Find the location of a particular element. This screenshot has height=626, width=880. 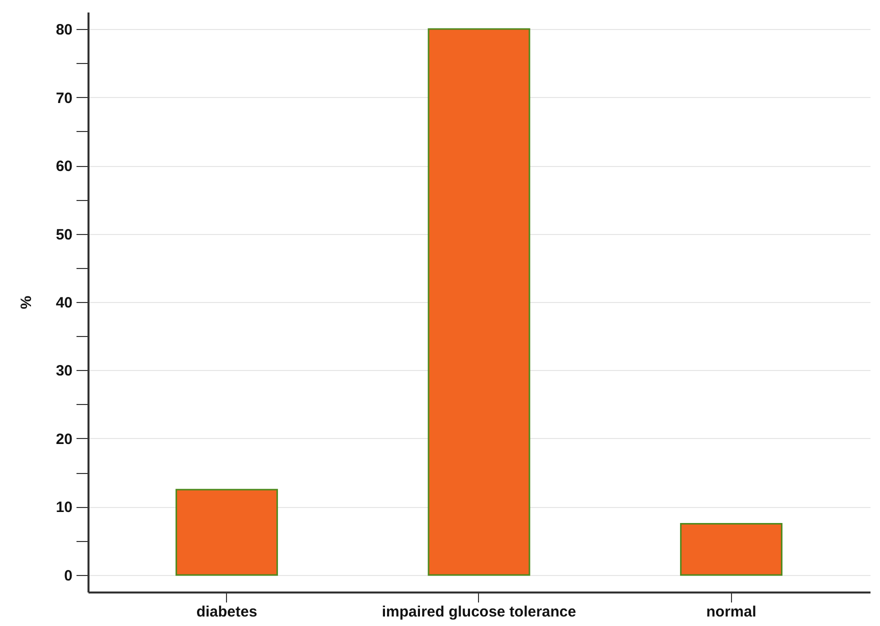

y-tick-label: 40 is located at coordinates (64, 303).